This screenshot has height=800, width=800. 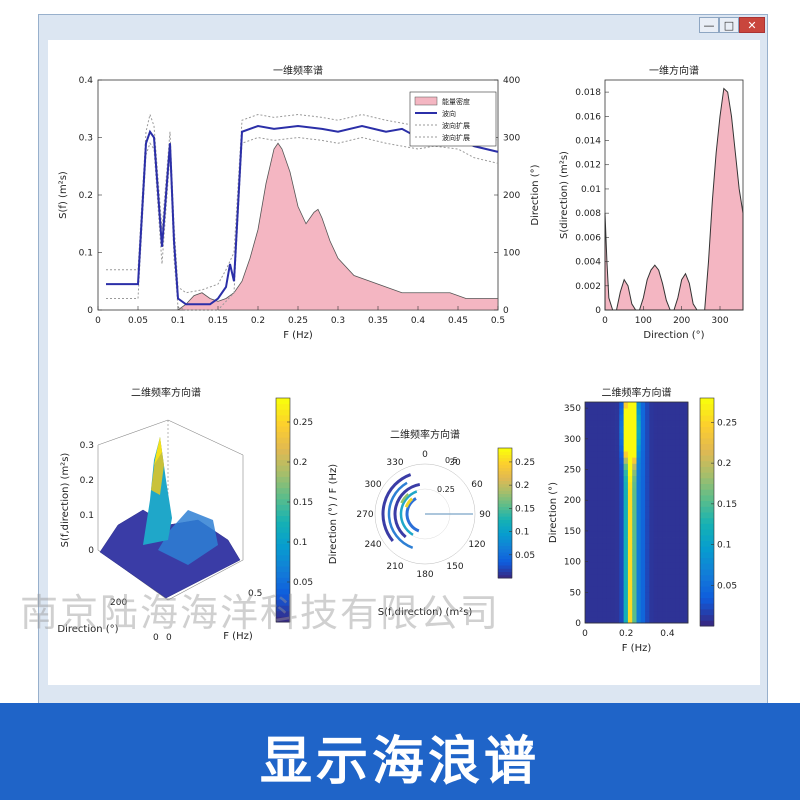 What do you see at coordinates (98, 321) in the screenshot?
I see `x-tick-label: 0` at bounding box center [98, 321].